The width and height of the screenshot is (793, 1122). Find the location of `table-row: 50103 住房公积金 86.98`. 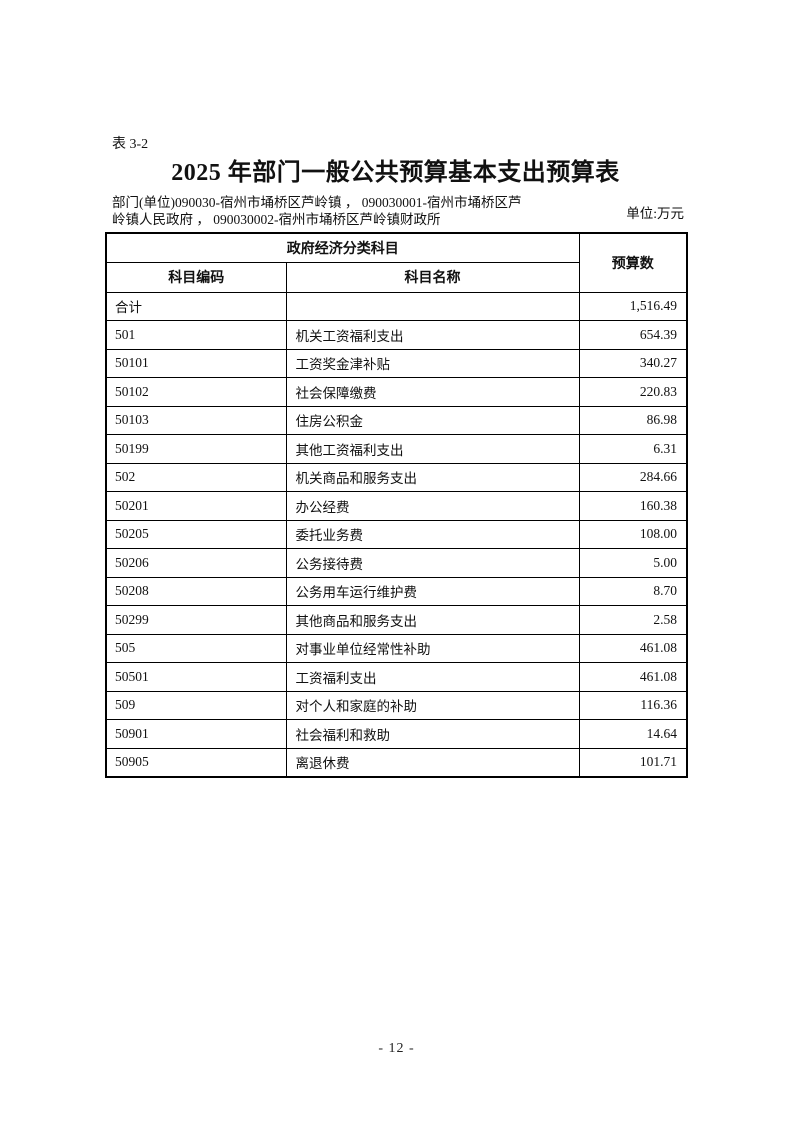

table-row: 50103 住房公积金 86.98 is located at coordinates (396, 420).